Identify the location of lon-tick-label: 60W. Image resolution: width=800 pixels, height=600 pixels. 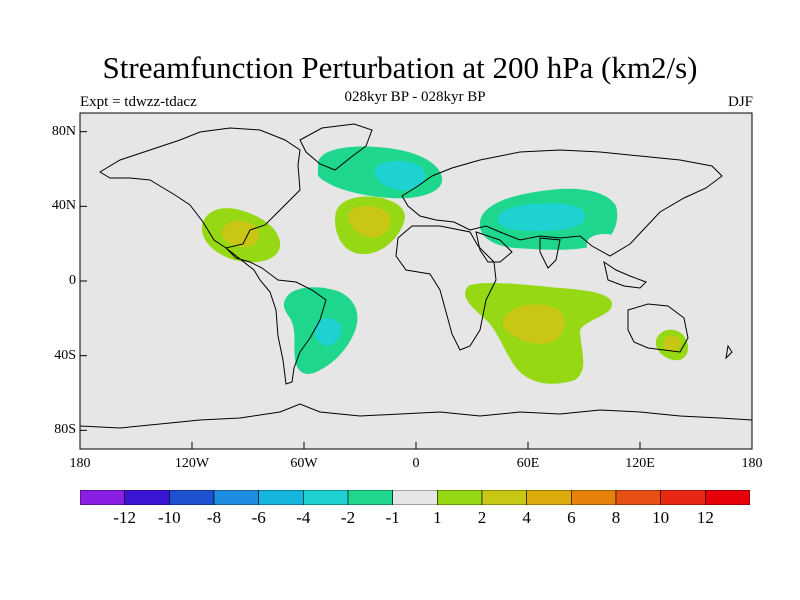
(304, 463).